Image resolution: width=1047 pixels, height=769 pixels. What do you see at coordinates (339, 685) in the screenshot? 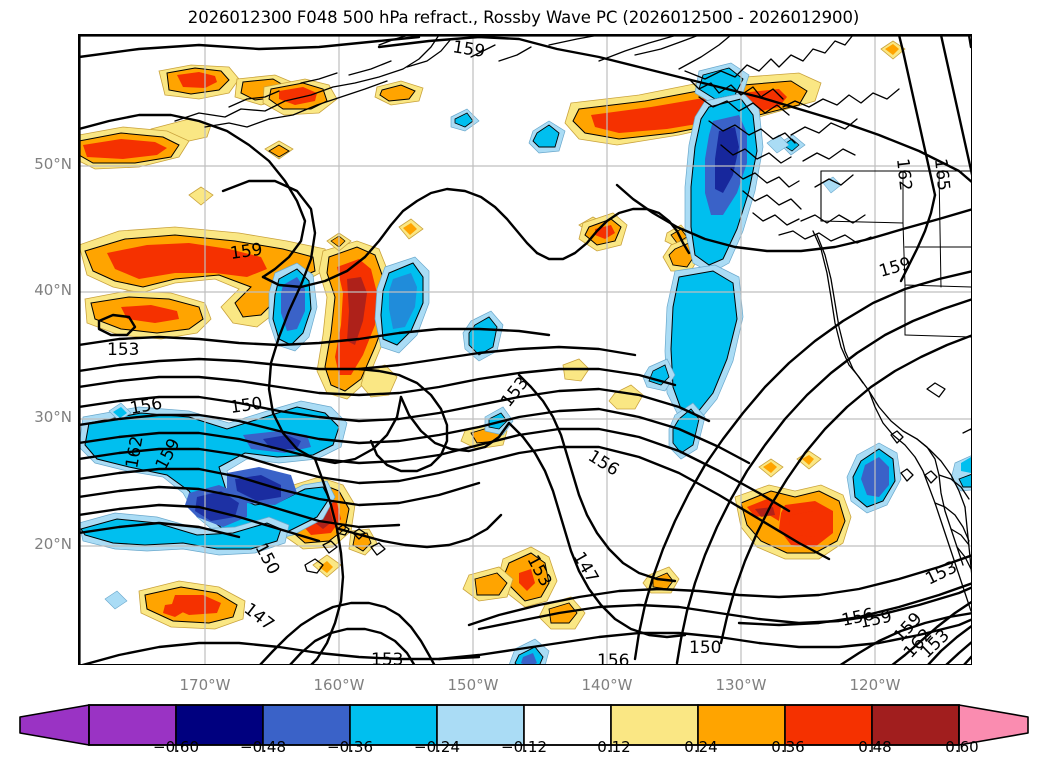
I see `x-tick-label-160w: 160°W` at bounding box center [339, 685].